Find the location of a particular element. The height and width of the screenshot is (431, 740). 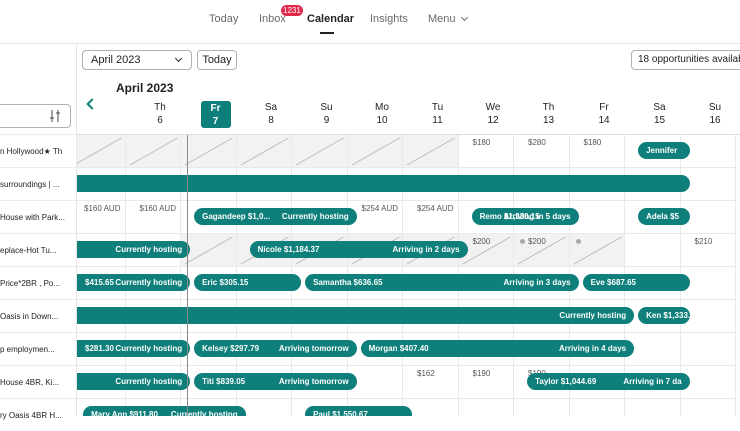

guest-name-price: Nicole $1,184.37 is located at coordinates (288, 249).